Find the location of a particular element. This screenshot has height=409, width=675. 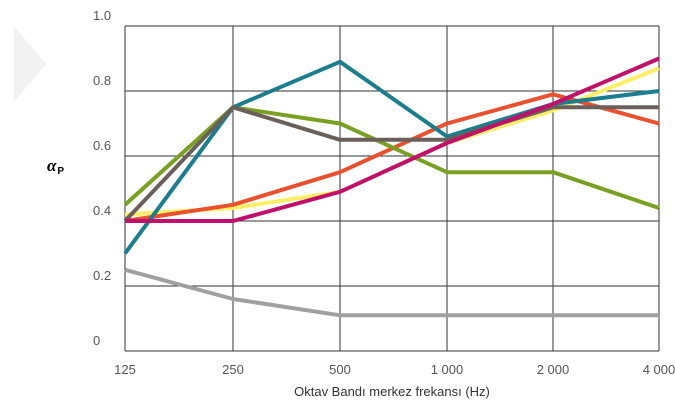

x-axis-label: Oktav Bandı merkez frekansı (Hz) is located at coordinates (392, 391).